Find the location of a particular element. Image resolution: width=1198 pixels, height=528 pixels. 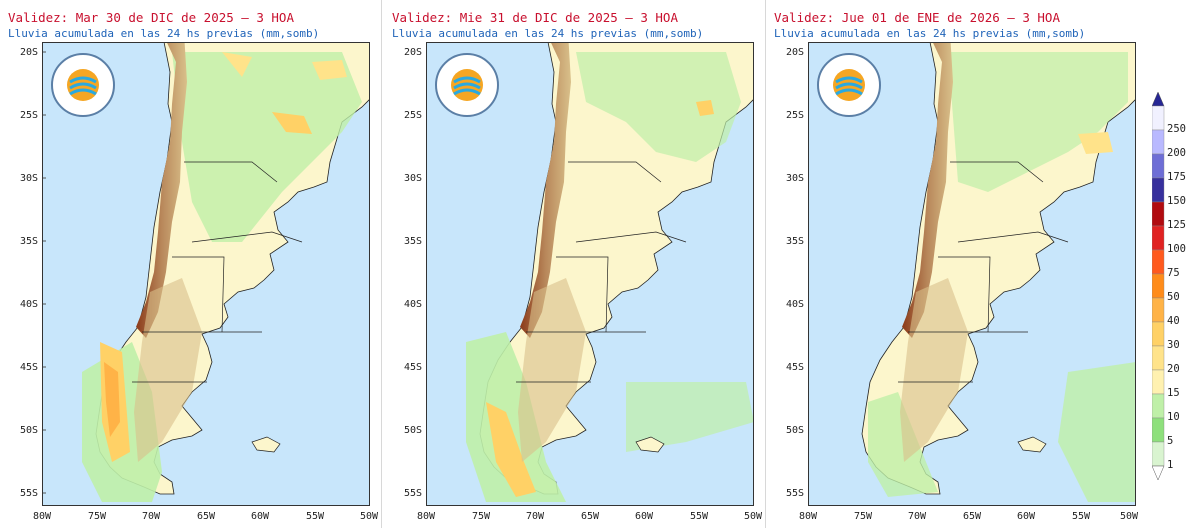

colorbar-label: 200 is located at coordinates (1176, 153).